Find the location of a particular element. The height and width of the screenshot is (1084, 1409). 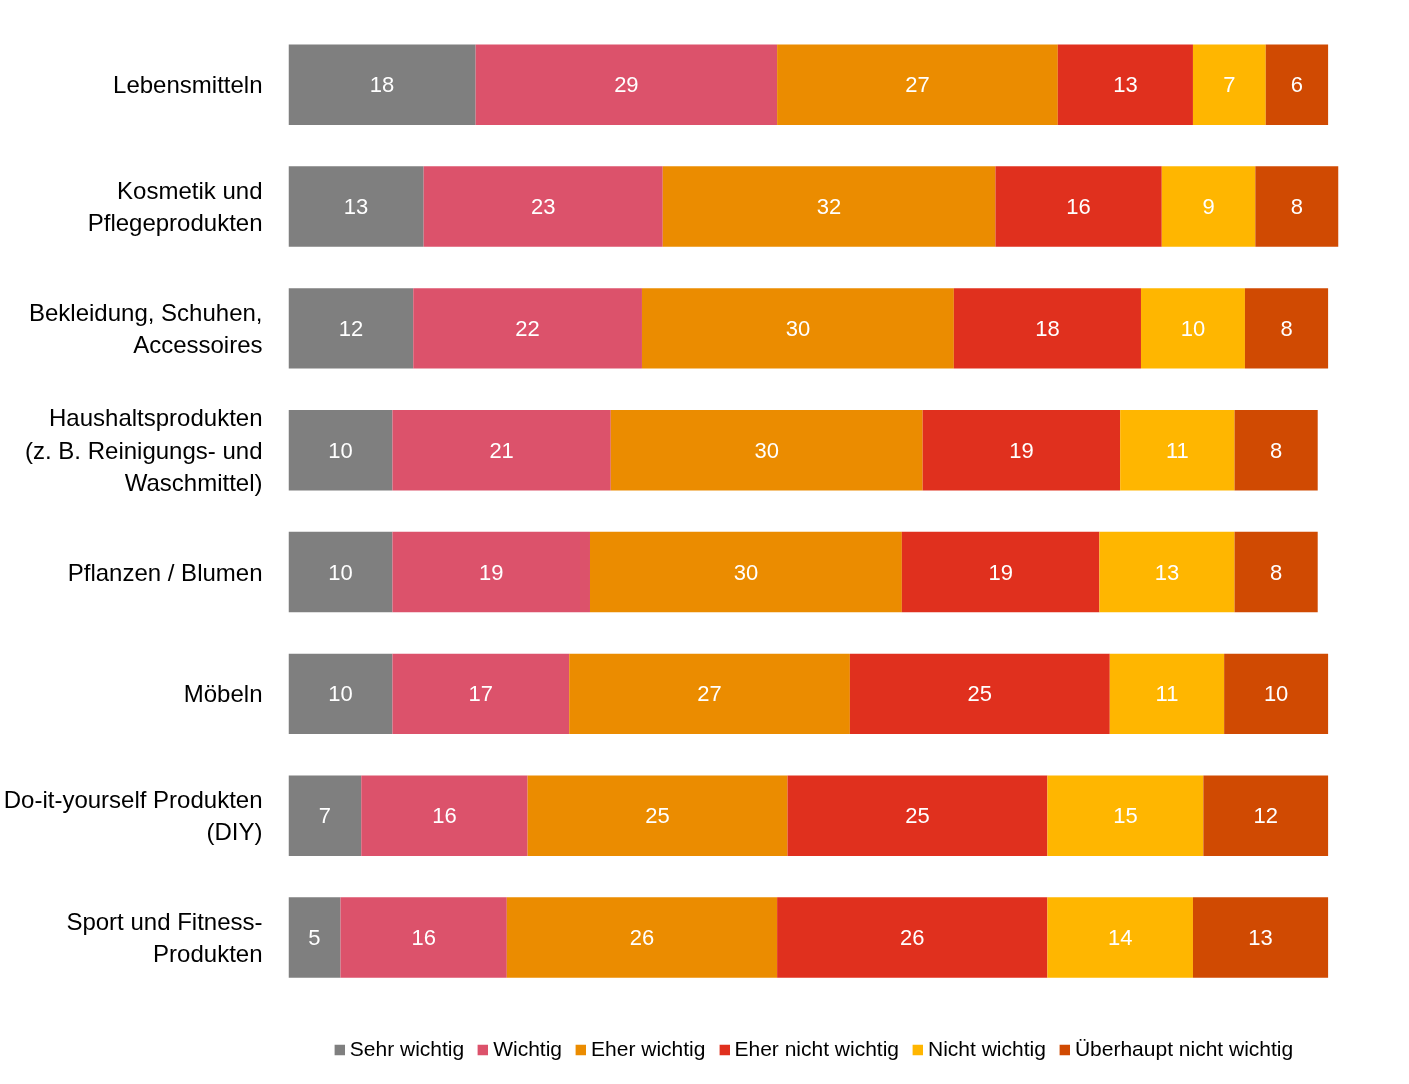

data-label: 5 is located at coordinates (314, 938).